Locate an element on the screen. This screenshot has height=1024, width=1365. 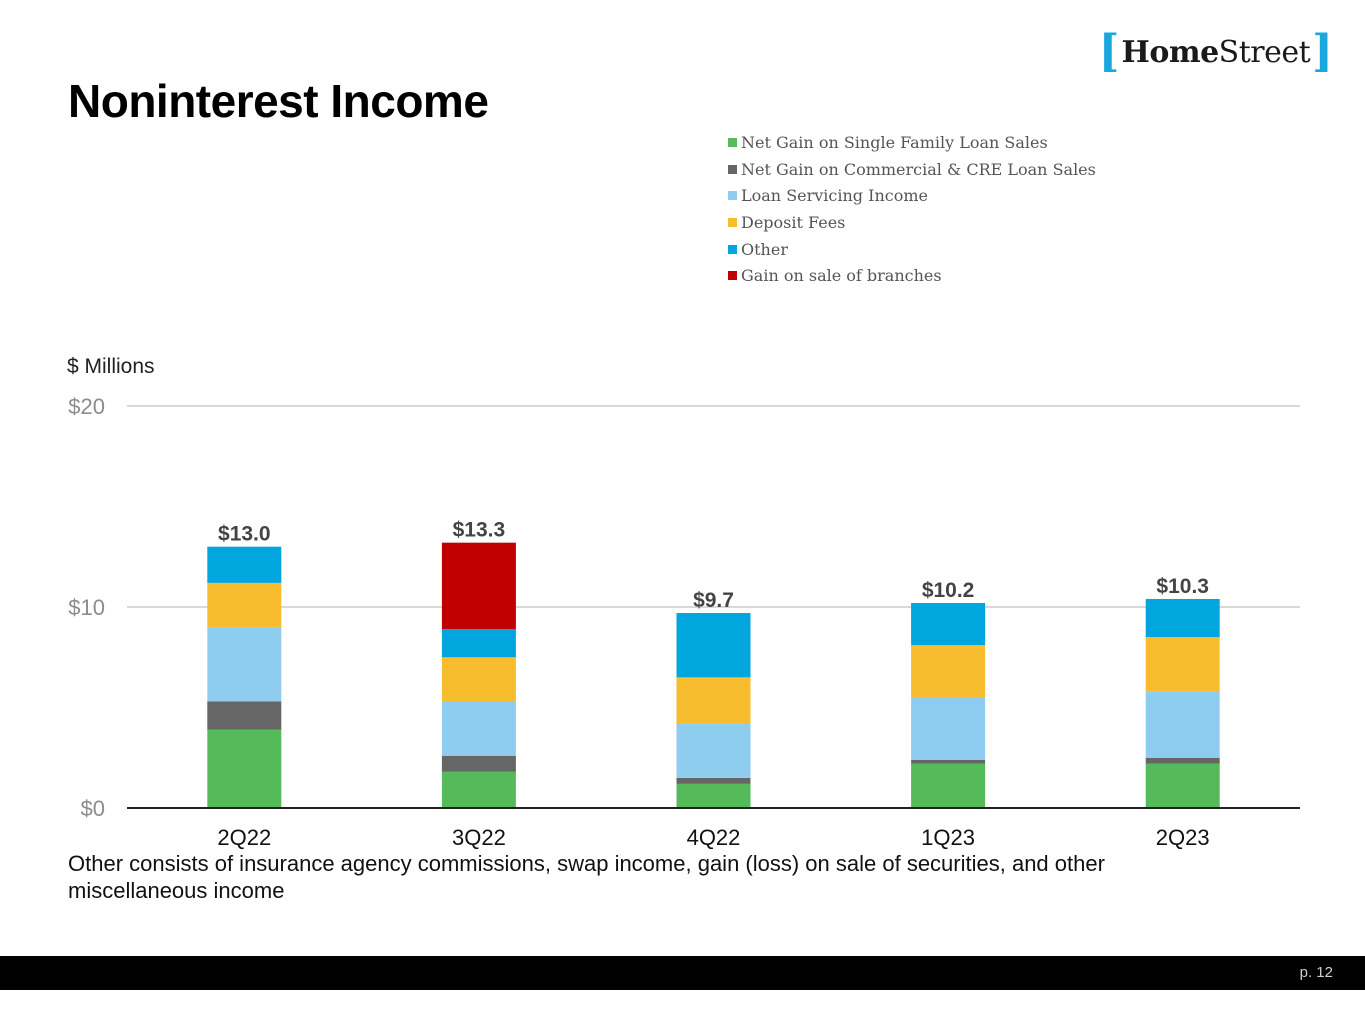
x-tick-label: 2Q22 is located at coordinates (244, 837).